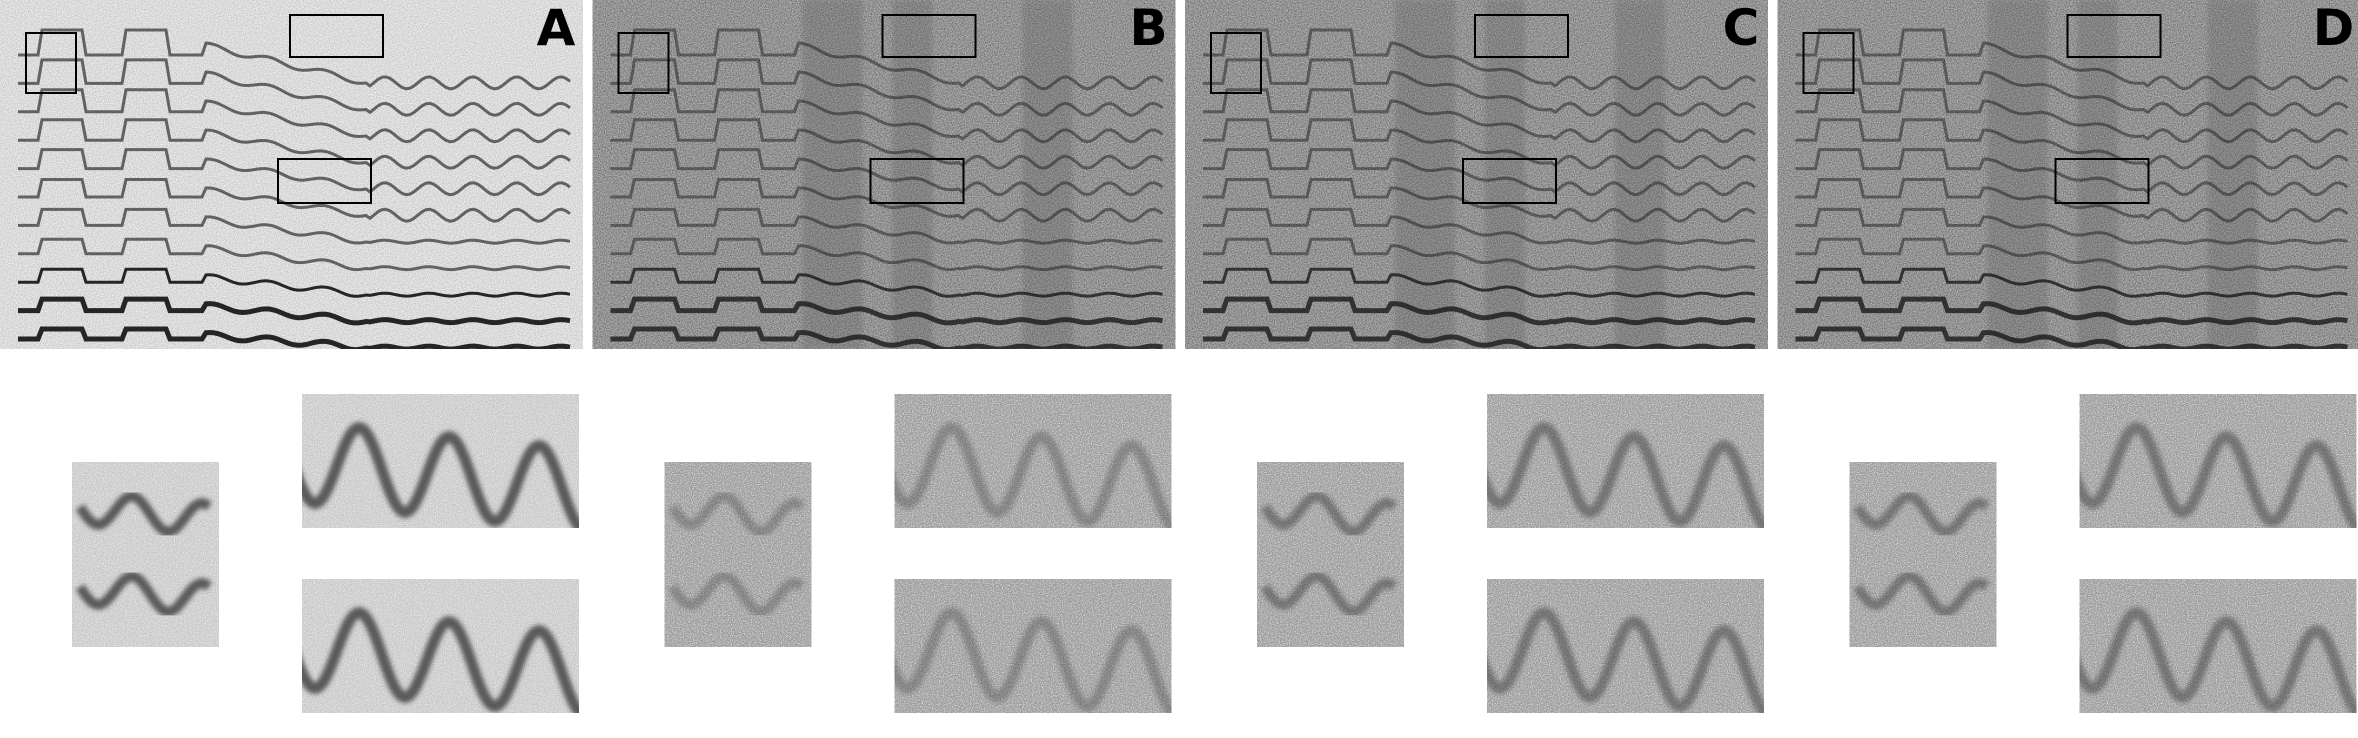  What do you see at coordinates (1741, 28) in the screenshot?
I see `panel-label: C` at bounding box center [1741, 28].